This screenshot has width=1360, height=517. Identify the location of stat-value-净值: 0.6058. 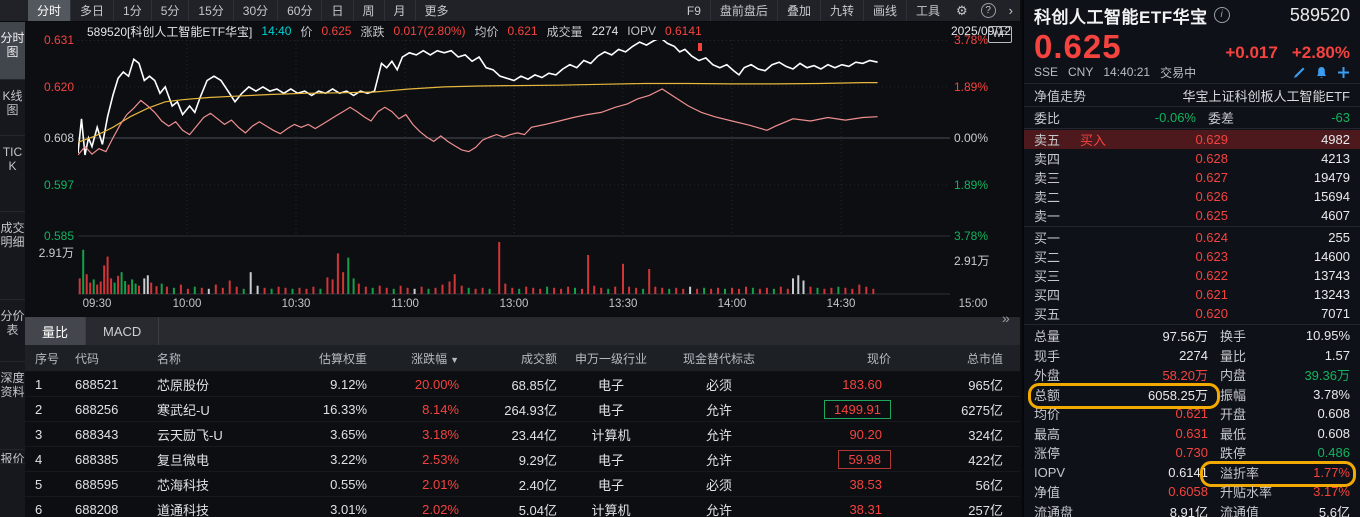
(1188, 492).